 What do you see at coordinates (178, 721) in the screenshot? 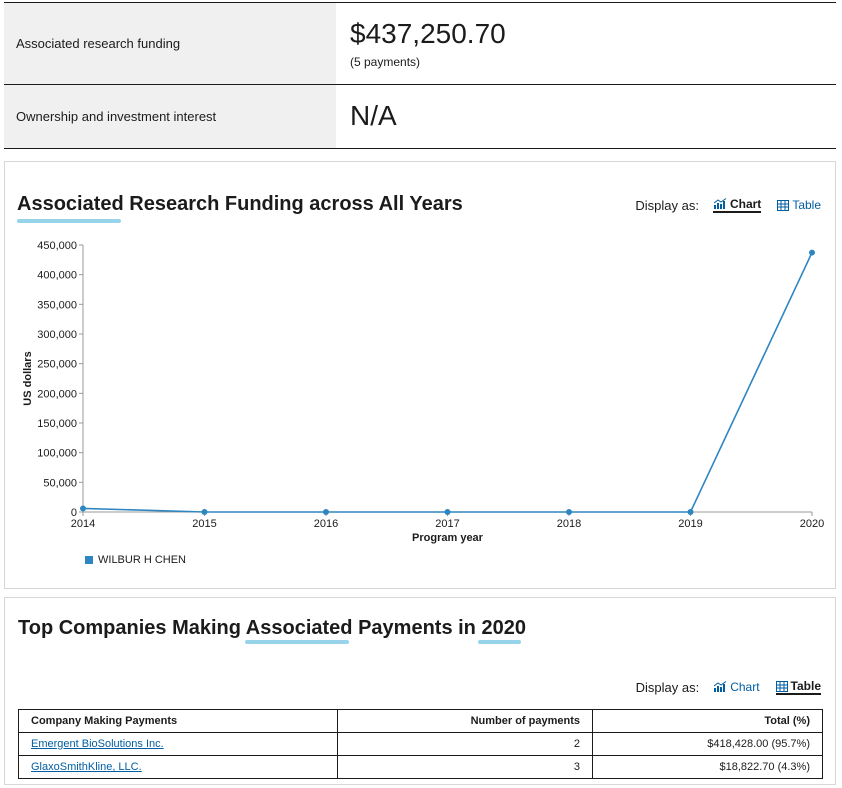
I see `column-header-company: Company Making Payments` at bounding box center [178, 721].